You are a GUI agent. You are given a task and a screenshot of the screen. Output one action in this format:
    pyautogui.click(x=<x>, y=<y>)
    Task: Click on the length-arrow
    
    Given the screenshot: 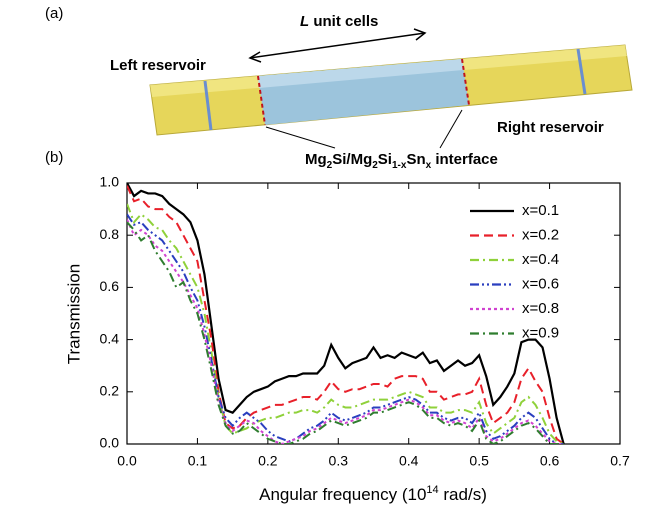 What is the action you would take?
    pyautogui.click(x=337, y=45)
    